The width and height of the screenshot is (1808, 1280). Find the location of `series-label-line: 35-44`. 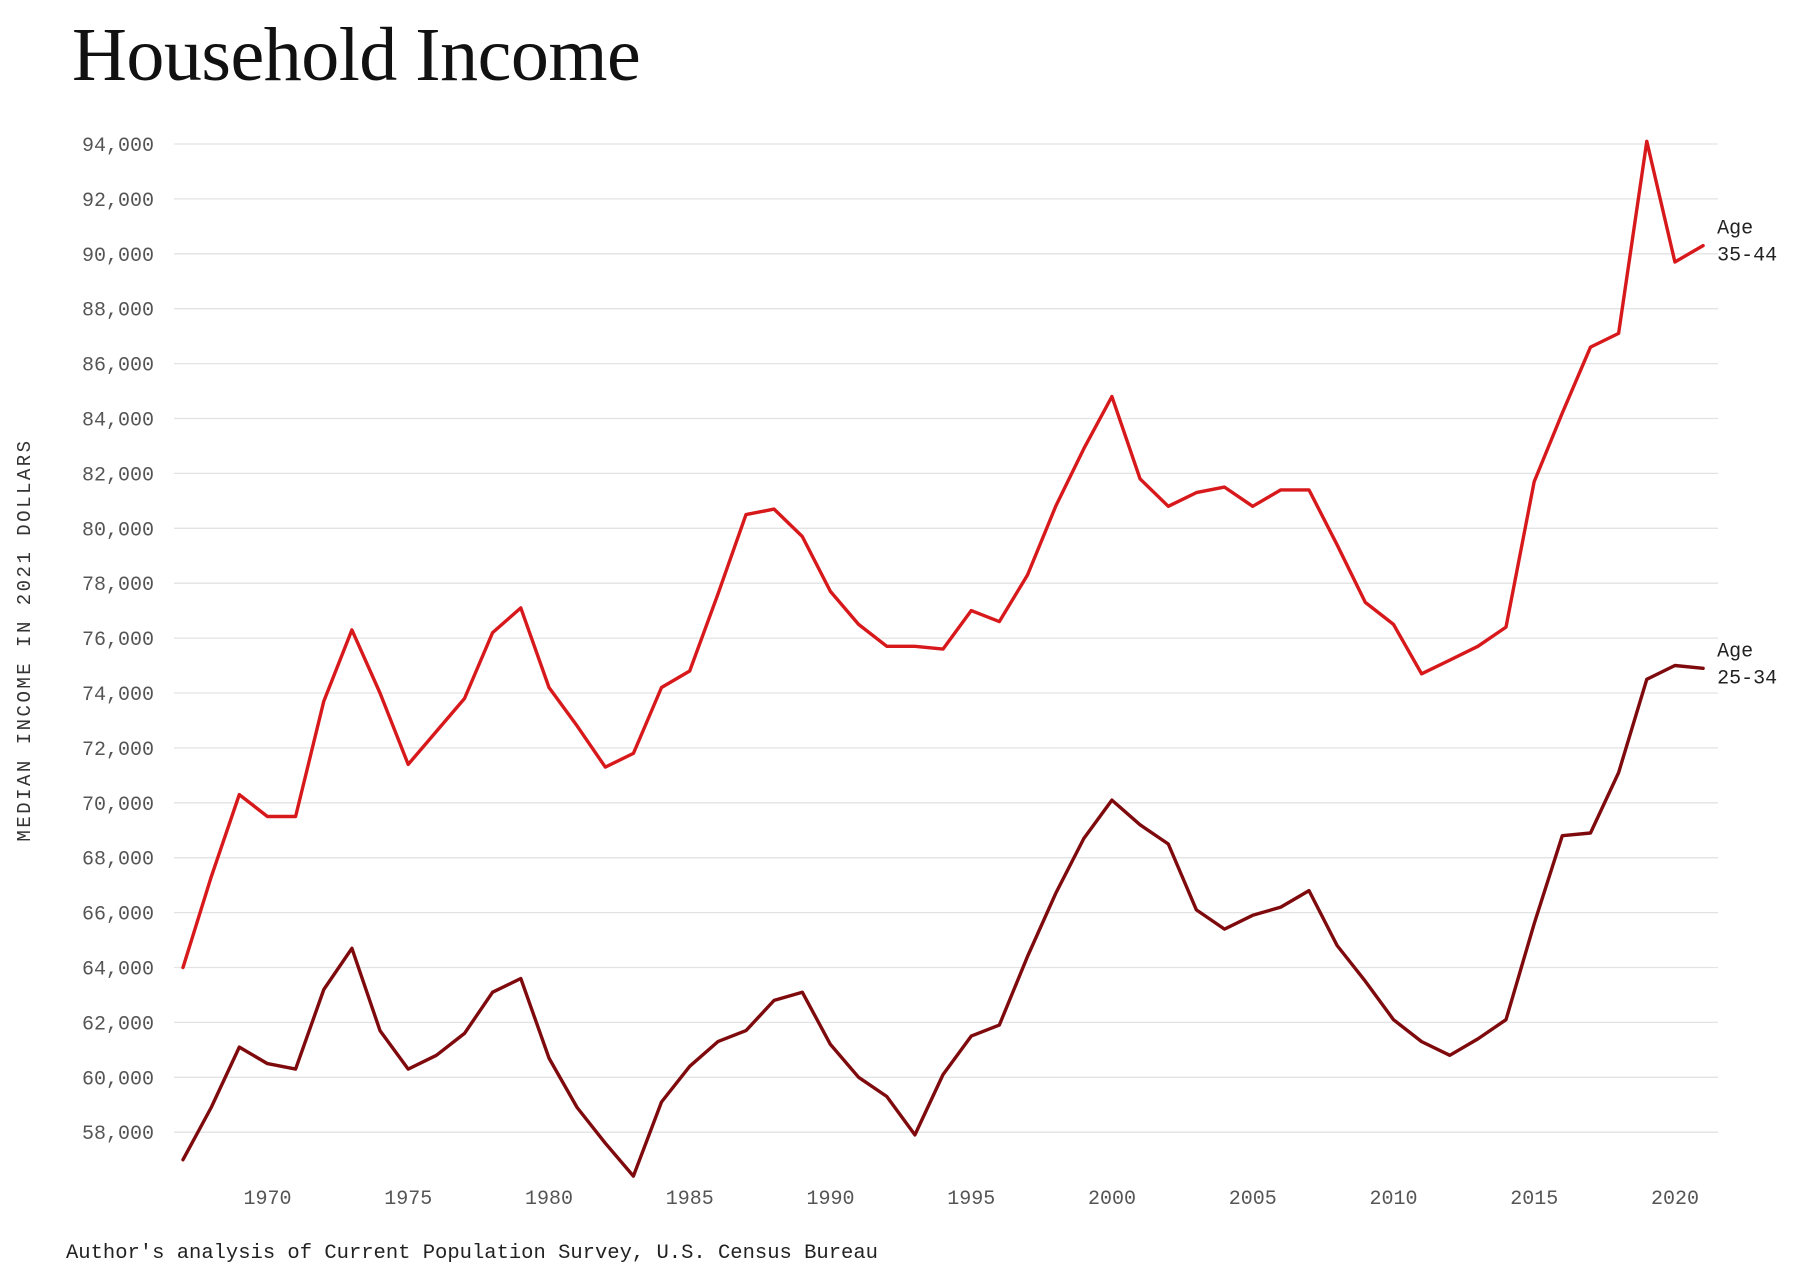

series-label-line: 35-44 is located at coordinates (1747, 256).